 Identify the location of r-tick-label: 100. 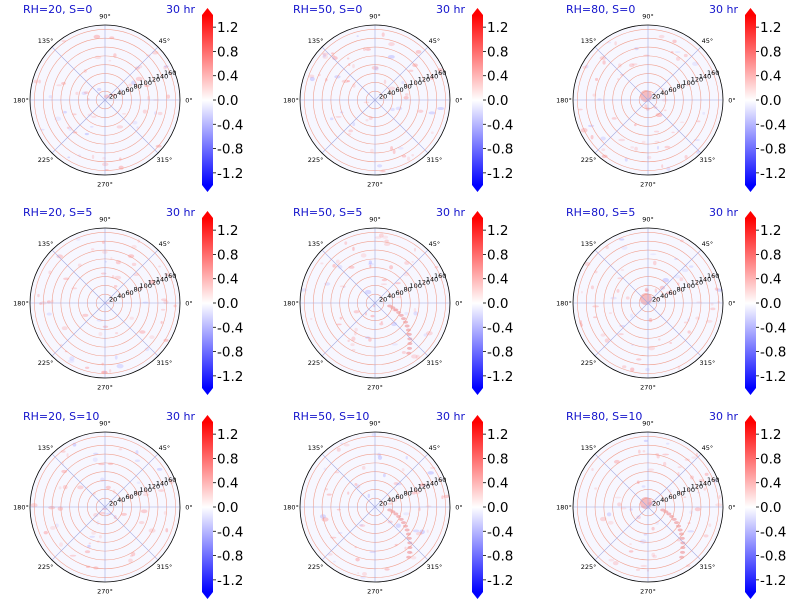
(689, 286).